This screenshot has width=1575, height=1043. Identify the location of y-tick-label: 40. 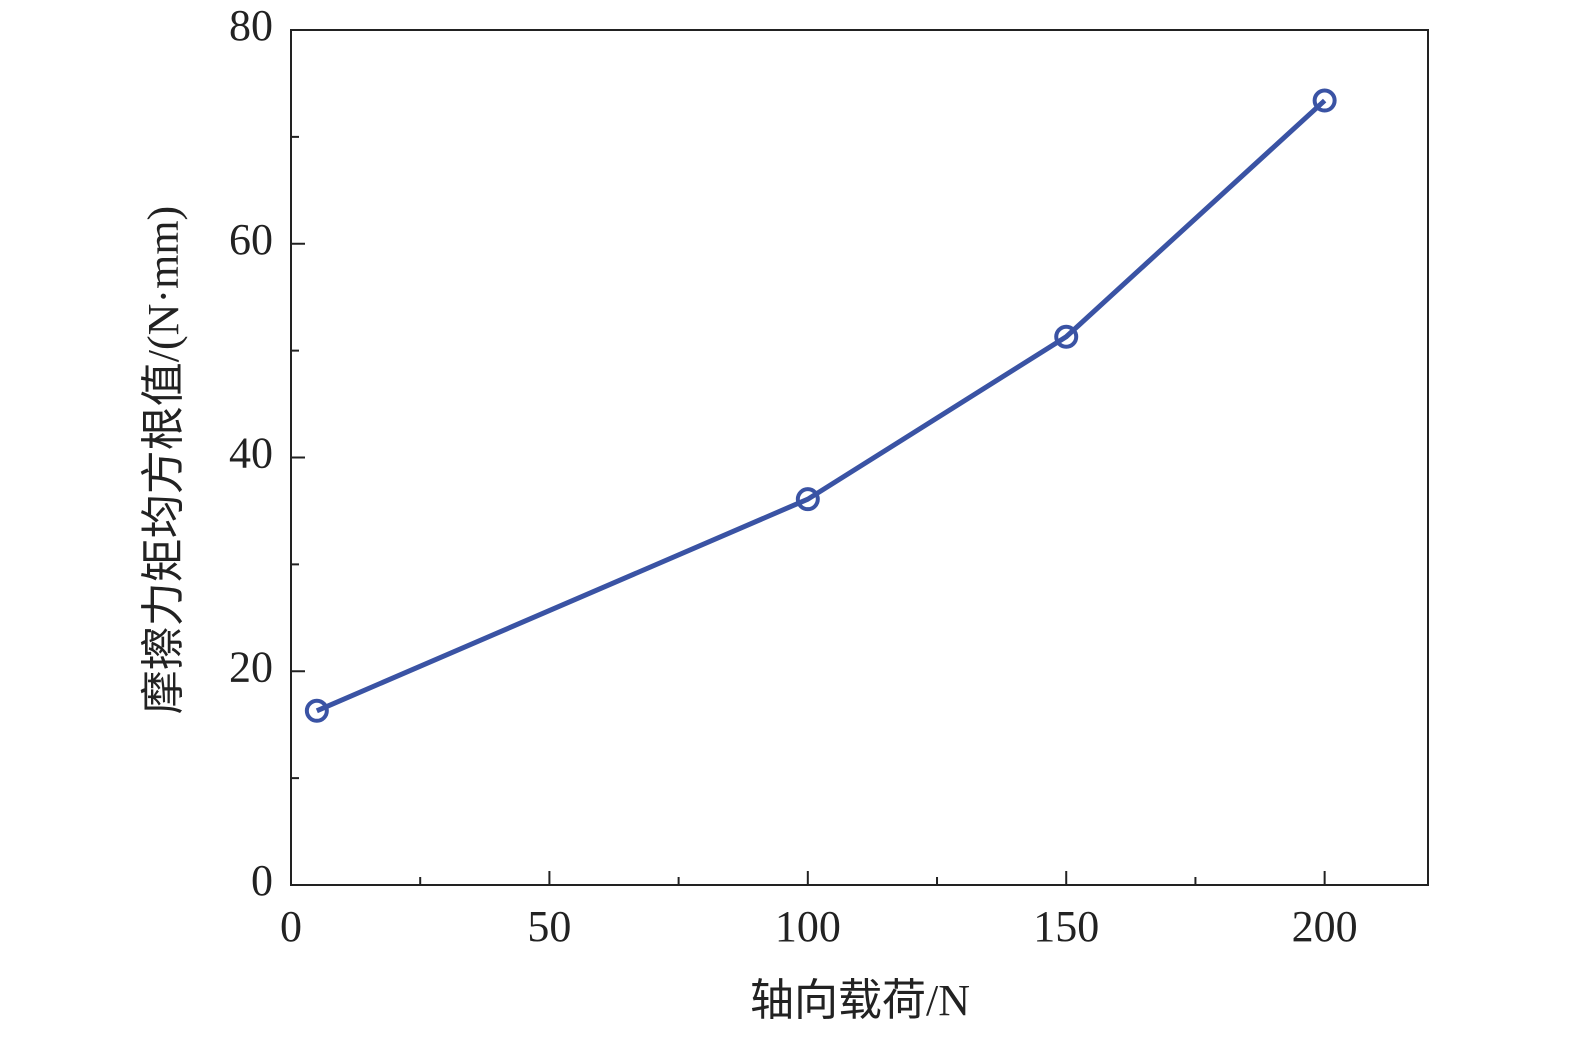
(251, 453).